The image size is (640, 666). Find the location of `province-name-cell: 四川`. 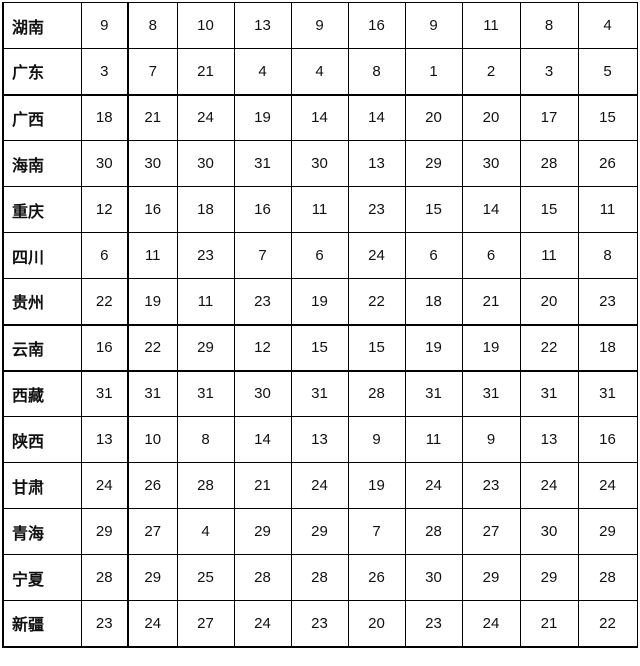

province-name-cell: 四川 is located at coordinates (42, 255).